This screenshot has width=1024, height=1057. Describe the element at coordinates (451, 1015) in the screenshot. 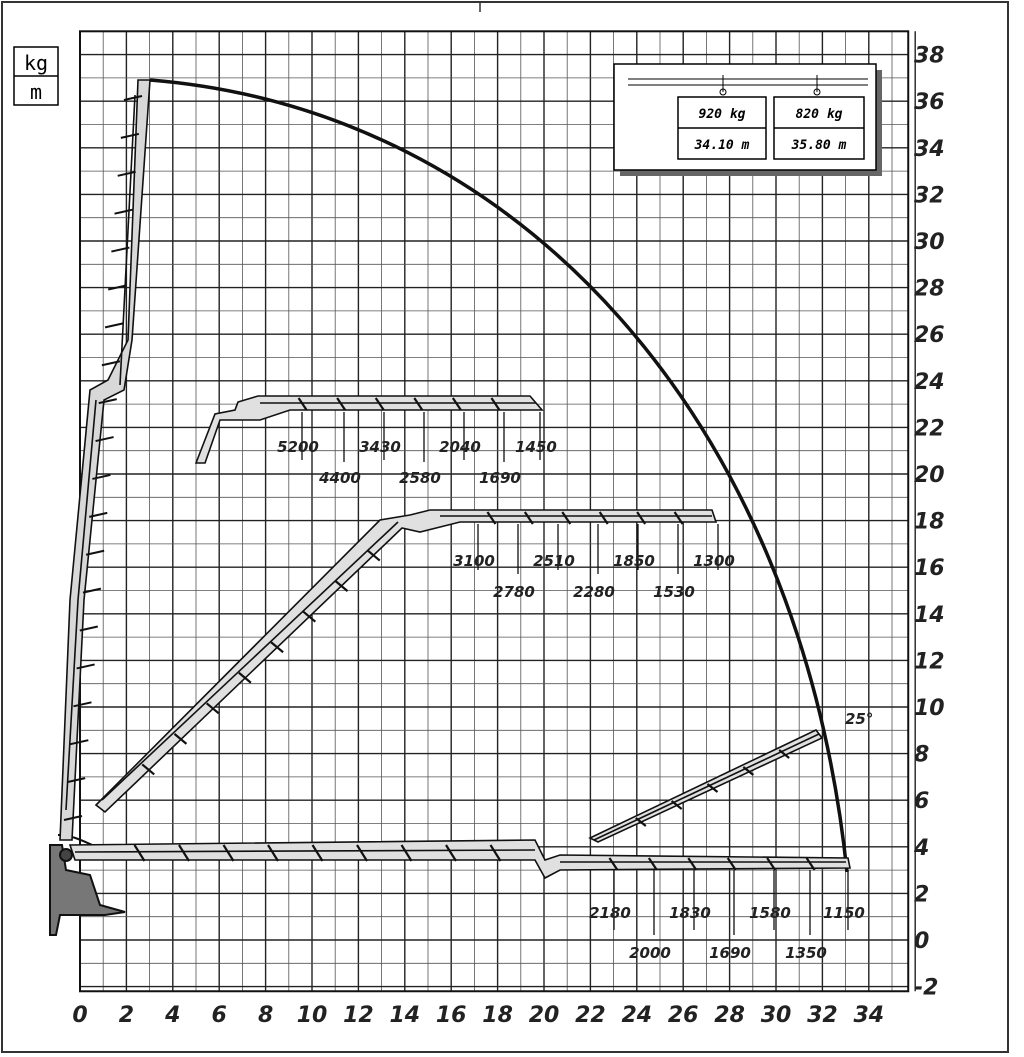

I see `x-tick-label: 16` at that location.